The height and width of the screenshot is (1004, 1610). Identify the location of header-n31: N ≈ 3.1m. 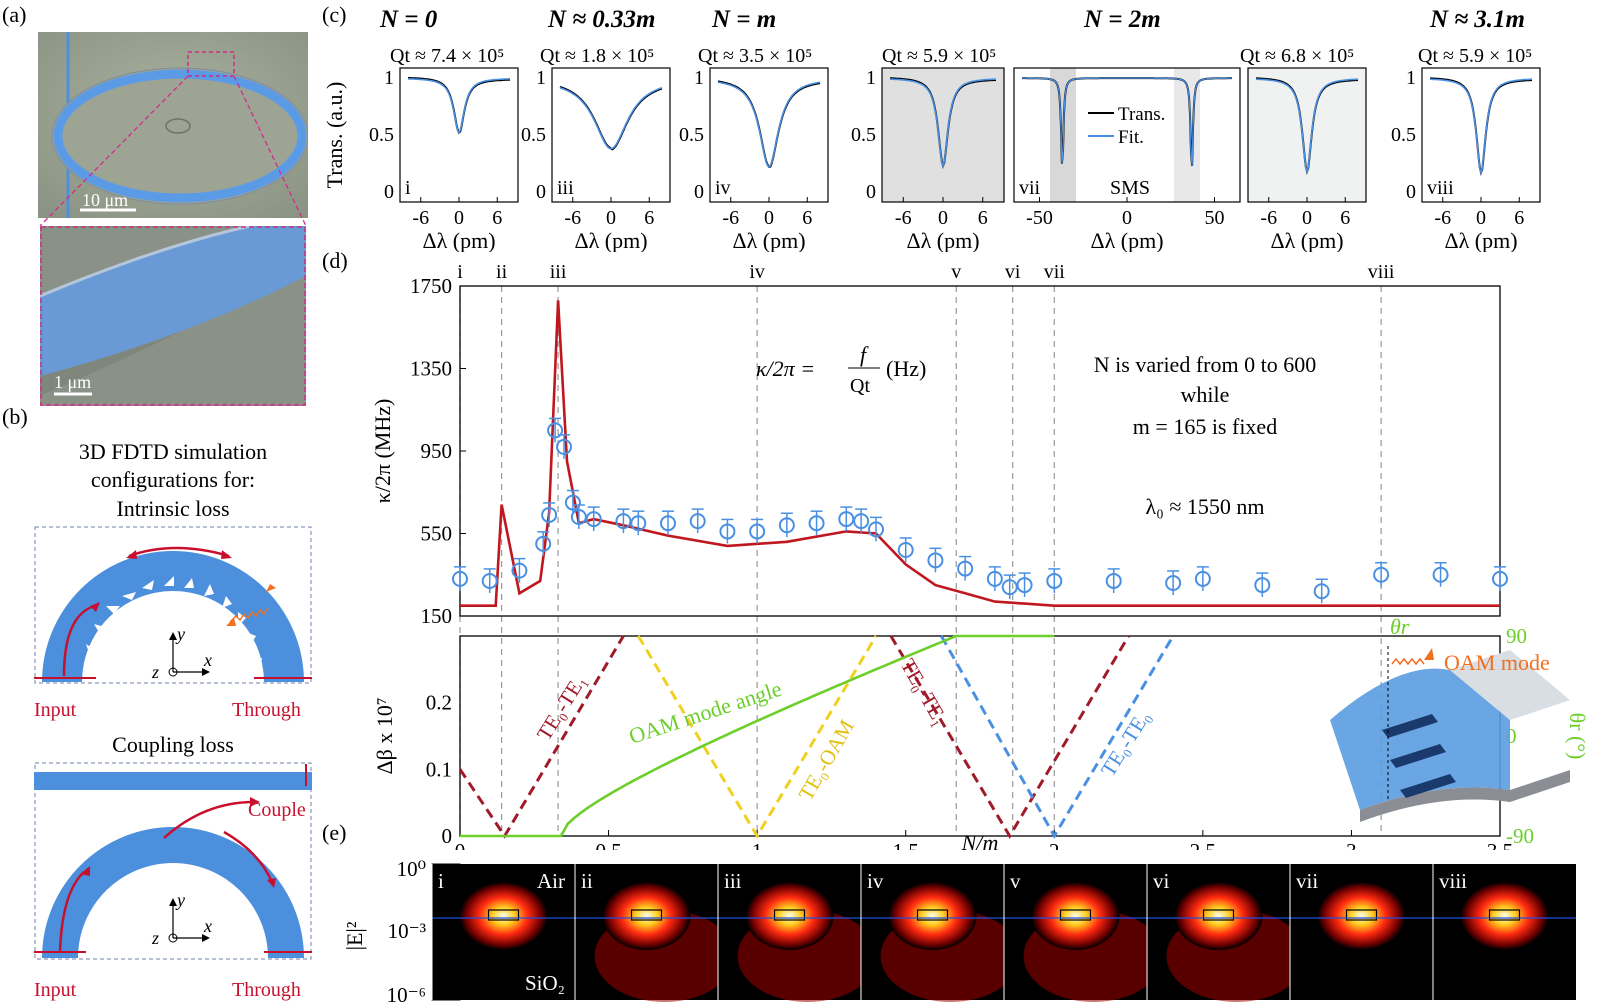
(1477, 19).